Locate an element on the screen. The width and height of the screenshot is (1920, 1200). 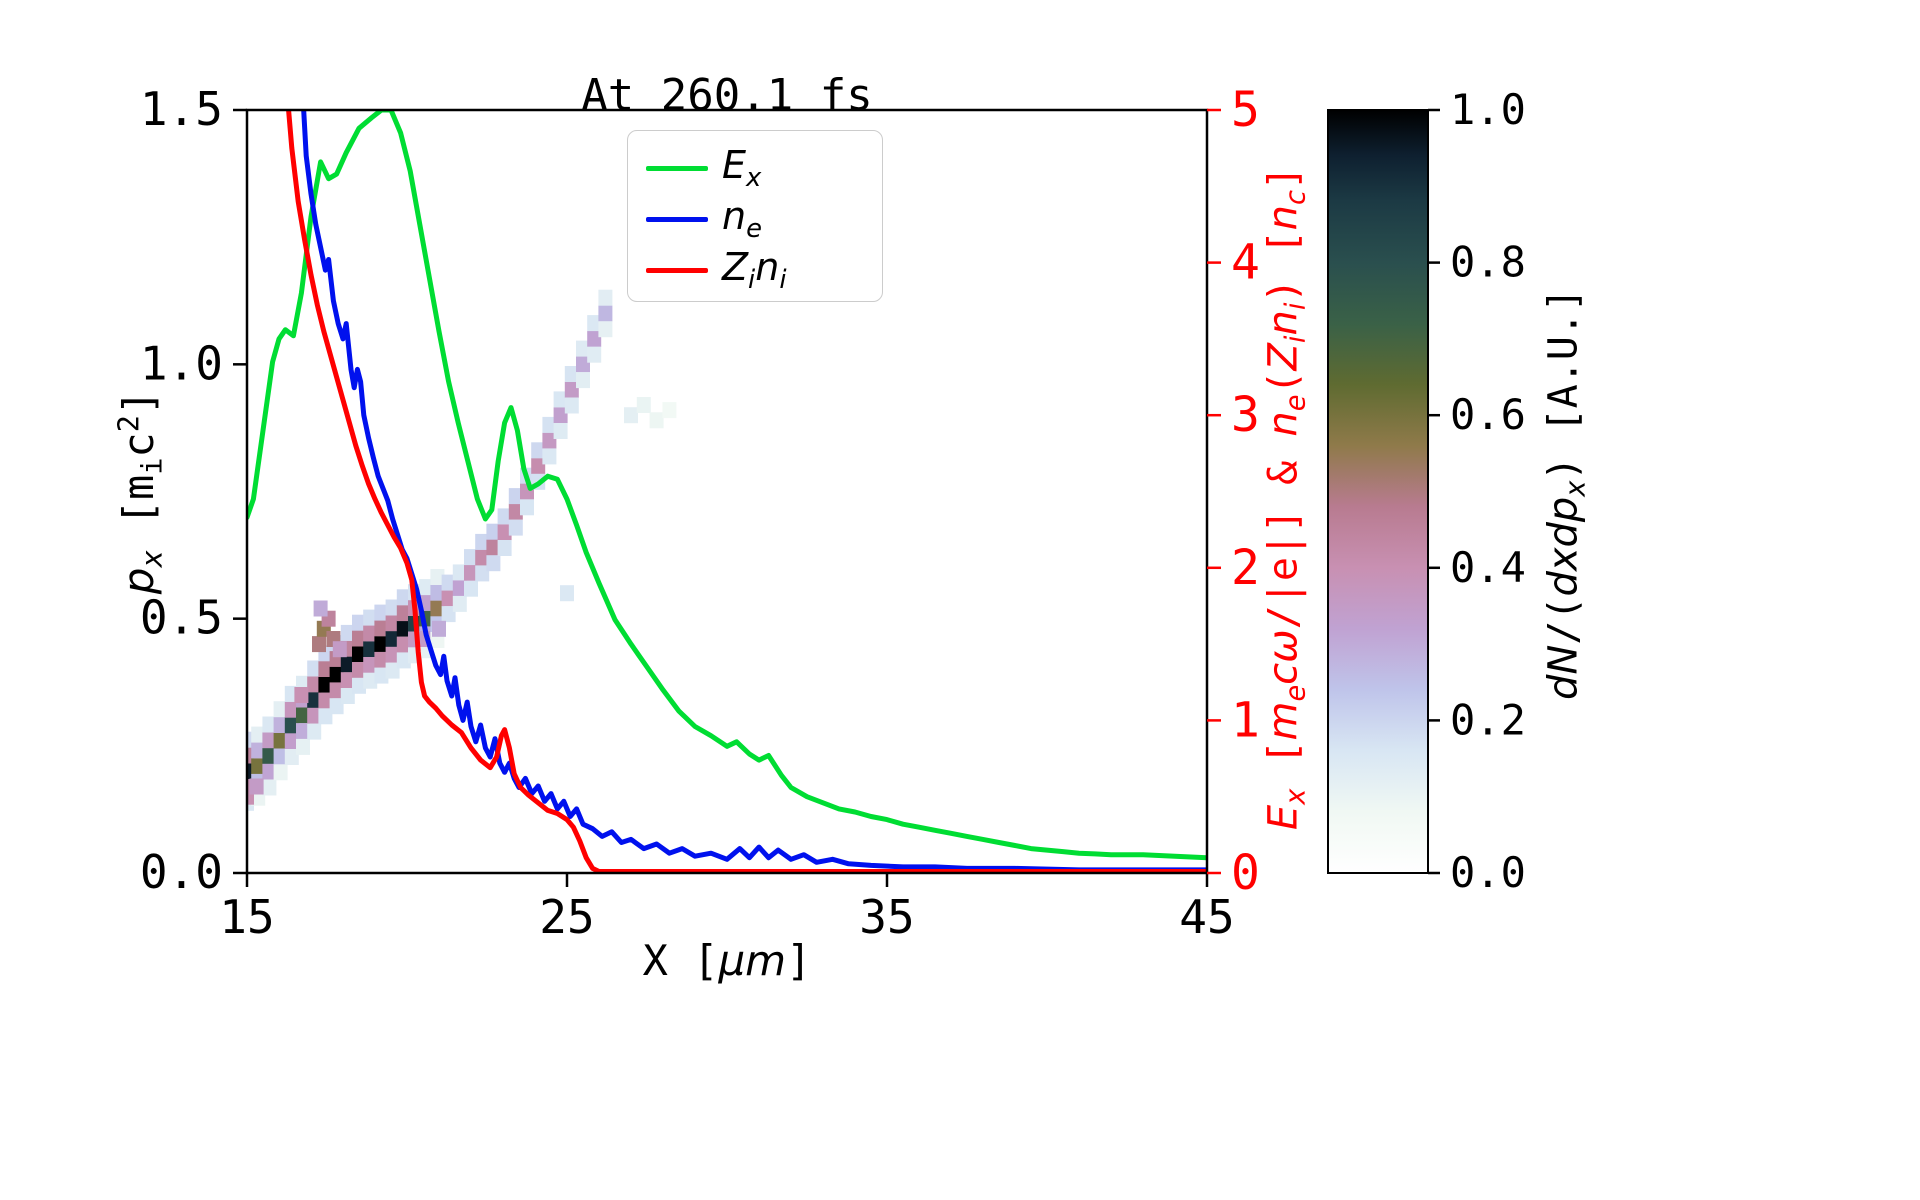
legend-label: Ex is located at coordinates (741, 168).